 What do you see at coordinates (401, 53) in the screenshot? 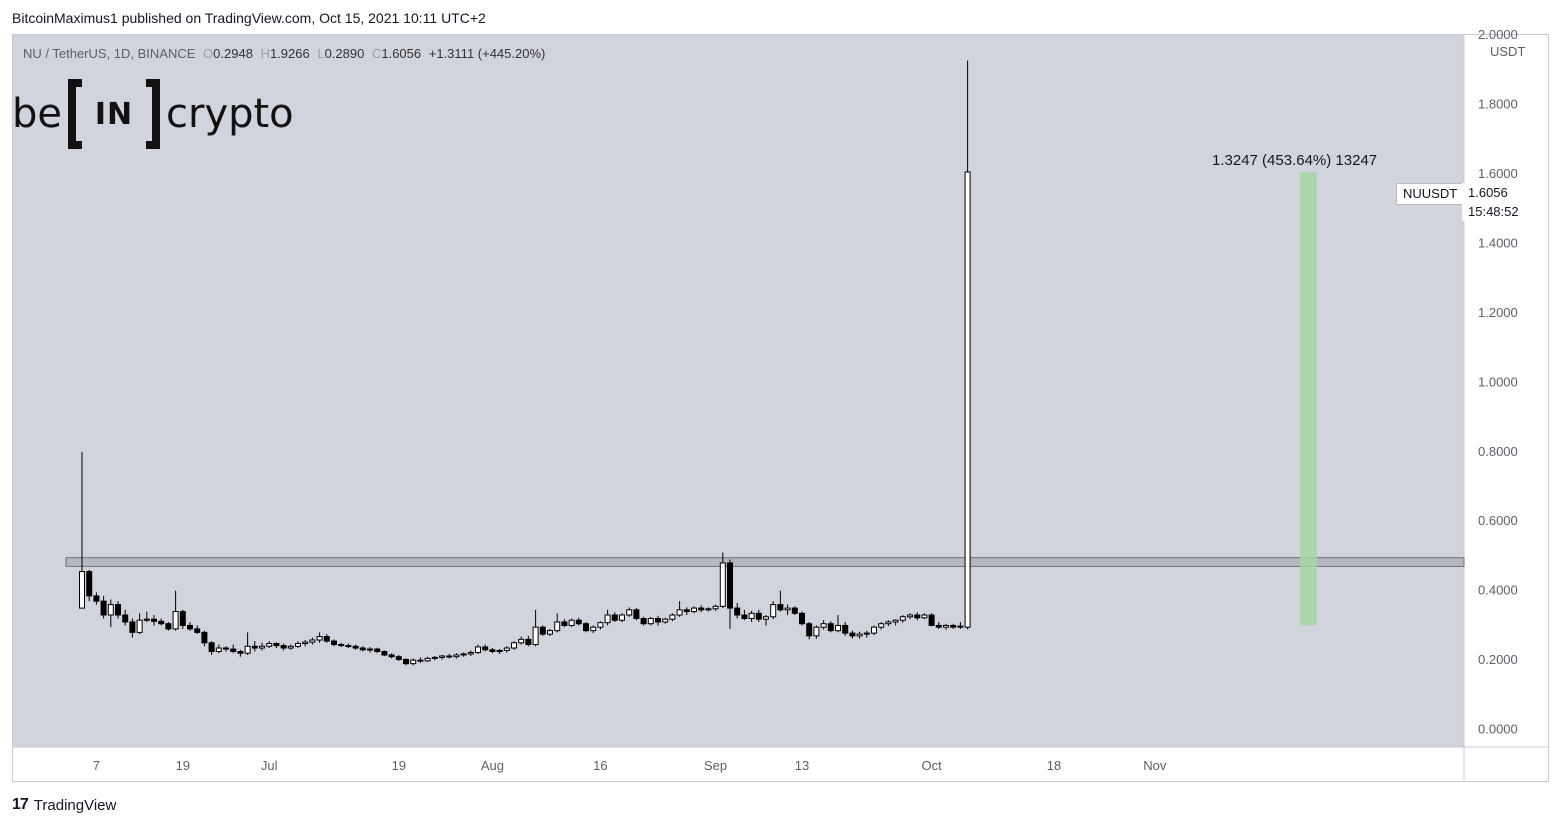
I see `close-value: 1.6056` at bounding box center [401, 53].